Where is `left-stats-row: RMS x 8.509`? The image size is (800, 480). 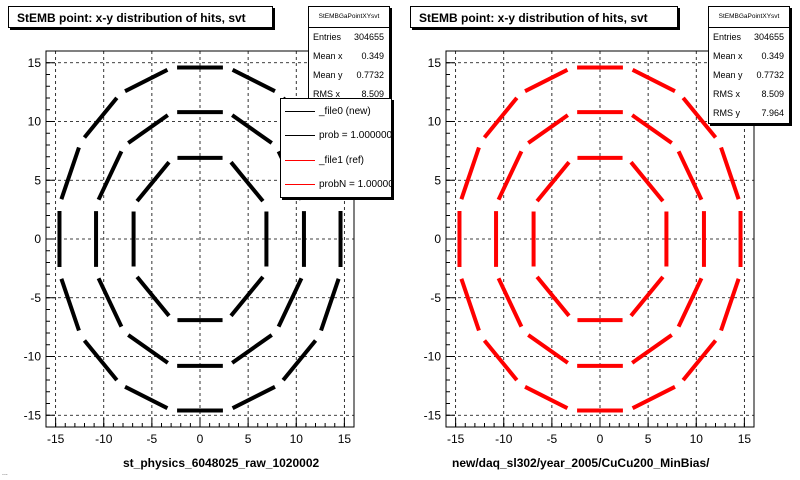
left-stats-row: RMS x 8.509 is located at coordinates (349, 94).